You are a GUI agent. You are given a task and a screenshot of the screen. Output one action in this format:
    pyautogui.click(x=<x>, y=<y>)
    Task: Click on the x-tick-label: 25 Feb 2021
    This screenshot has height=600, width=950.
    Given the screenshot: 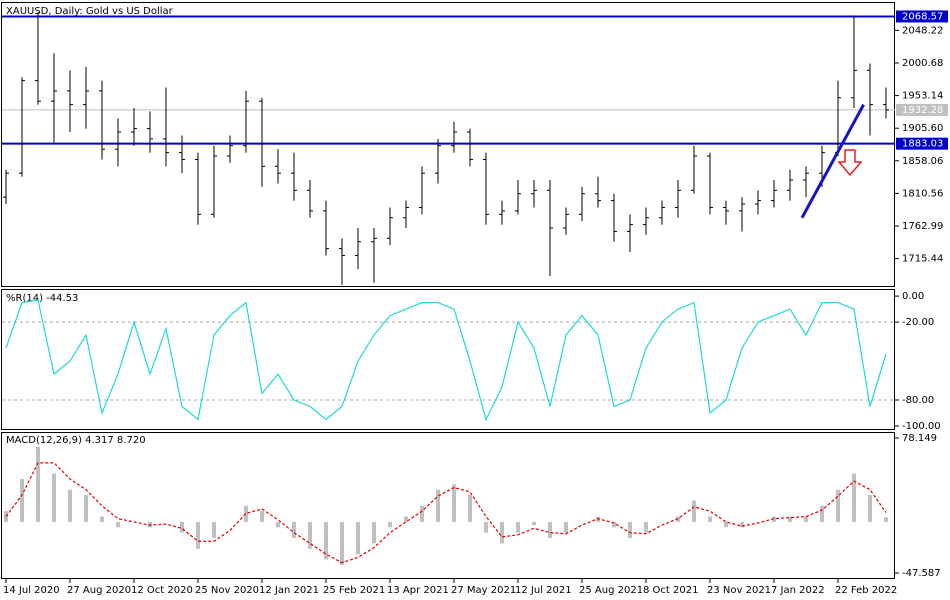 What is the action you would take?
    pyautogui.click(x=354, y=590)
    